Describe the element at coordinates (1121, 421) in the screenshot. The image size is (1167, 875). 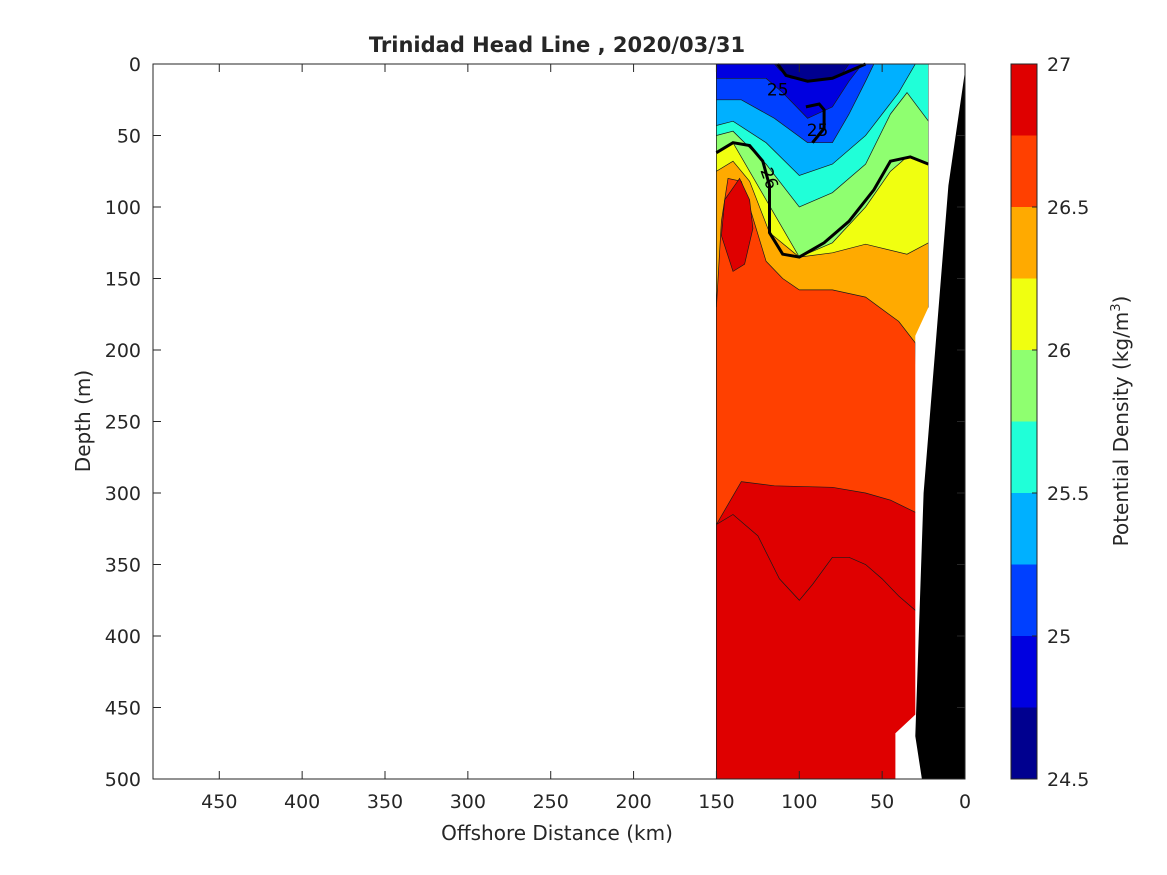
I see `colorbar-label: Potential Density (kg/m3)` at that location.